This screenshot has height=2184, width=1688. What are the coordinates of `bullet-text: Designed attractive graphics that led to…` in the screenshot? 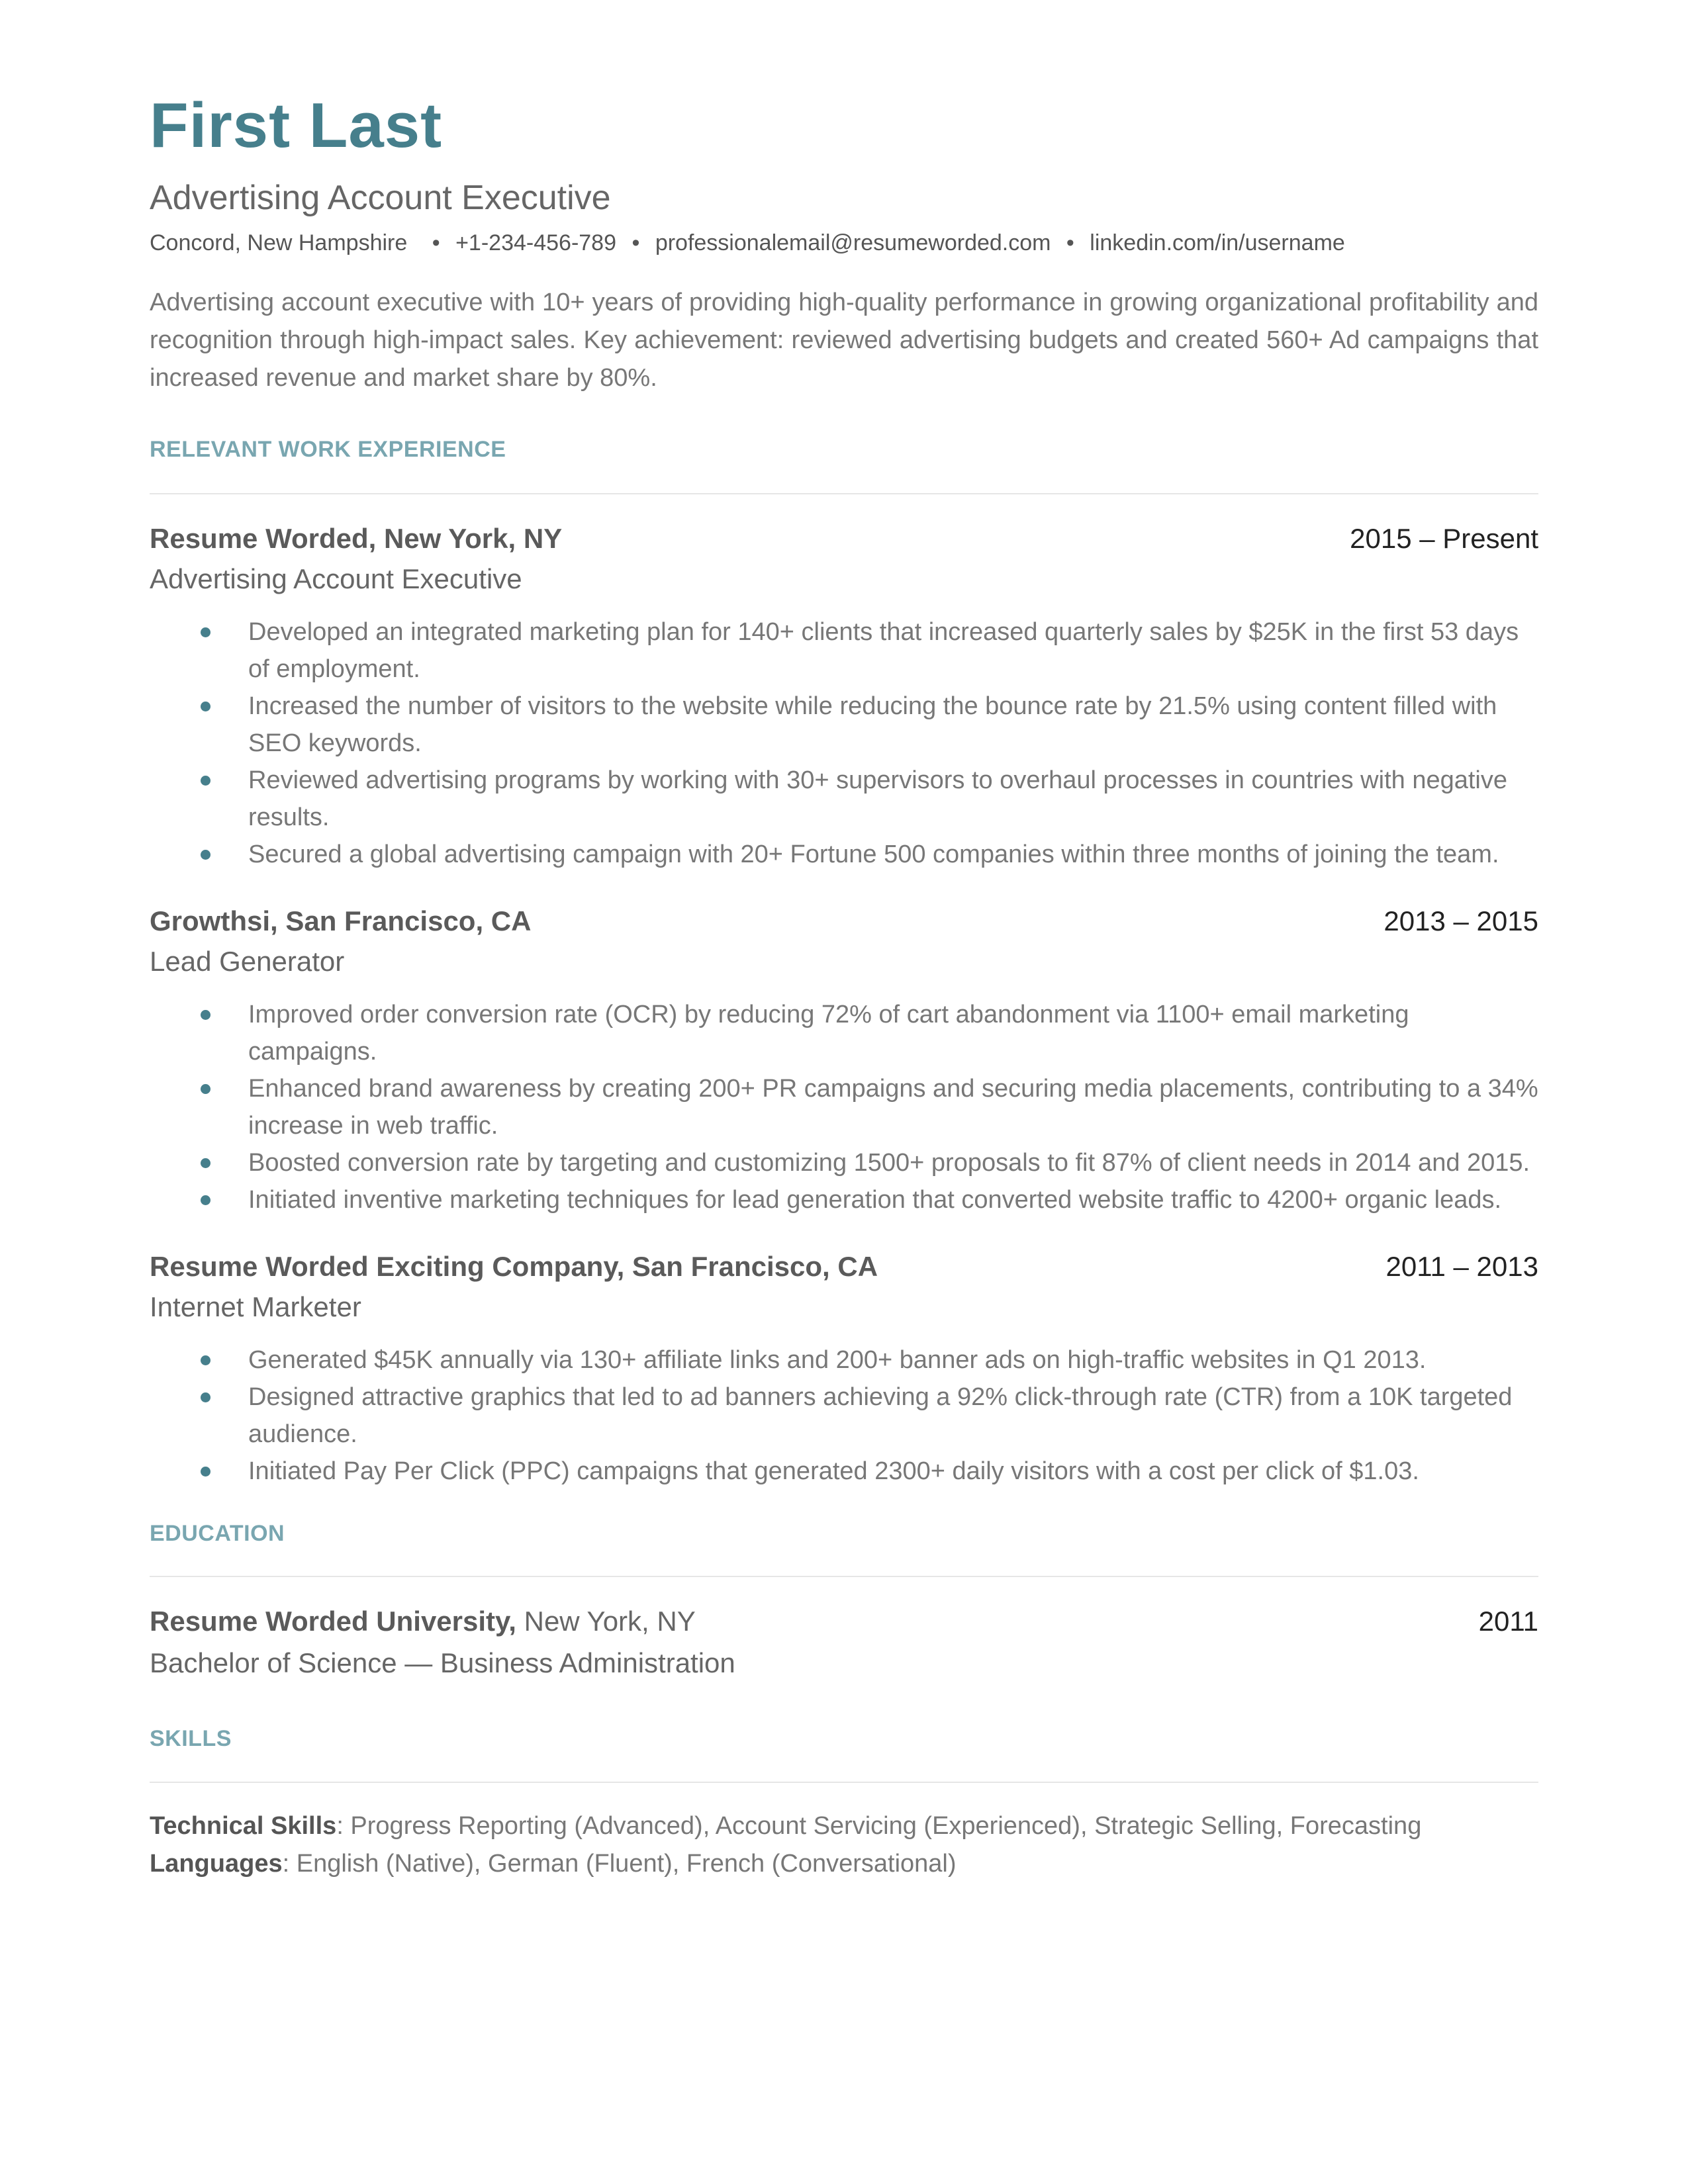 It's located at (880, 1416).